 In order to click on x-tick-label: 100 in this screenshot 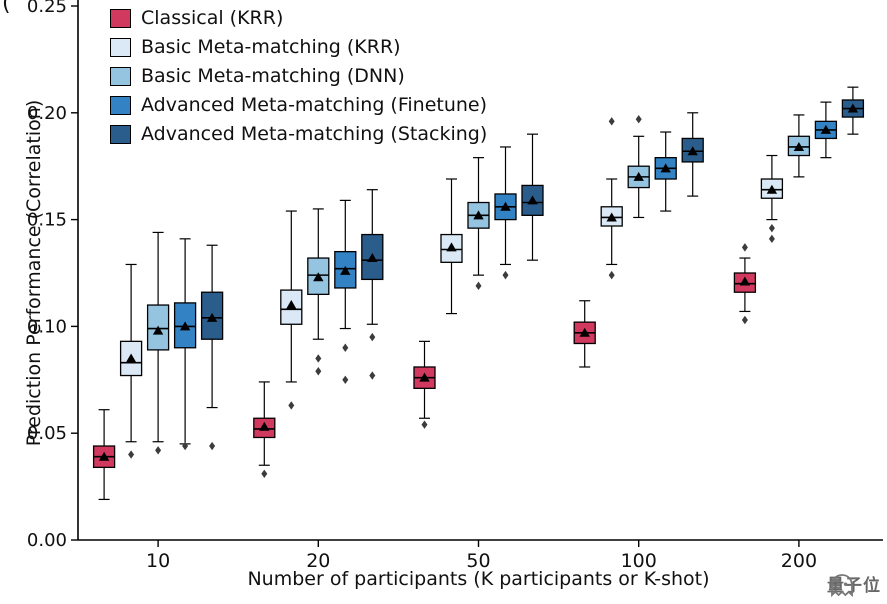, I will do `click(639, 561)`.